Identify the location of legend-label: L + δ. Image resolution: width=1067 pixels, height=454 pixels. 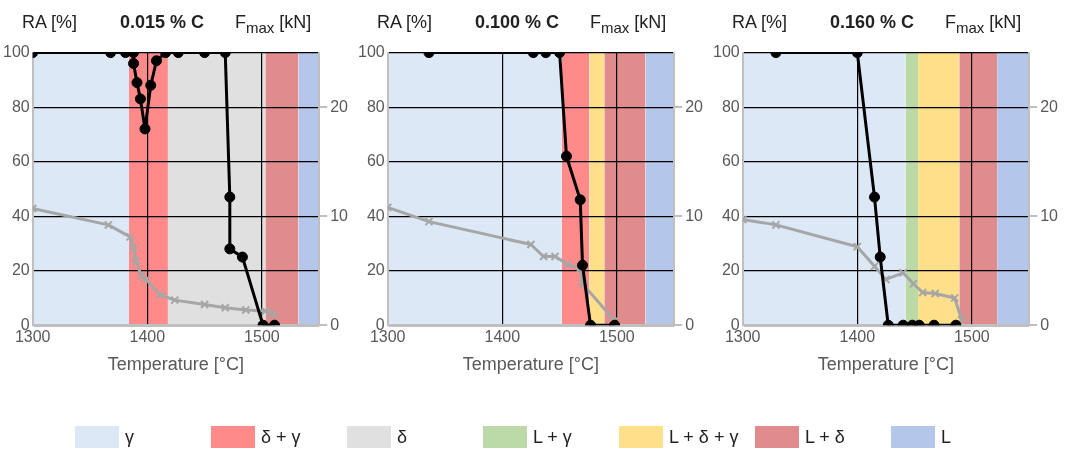
(825, 437).